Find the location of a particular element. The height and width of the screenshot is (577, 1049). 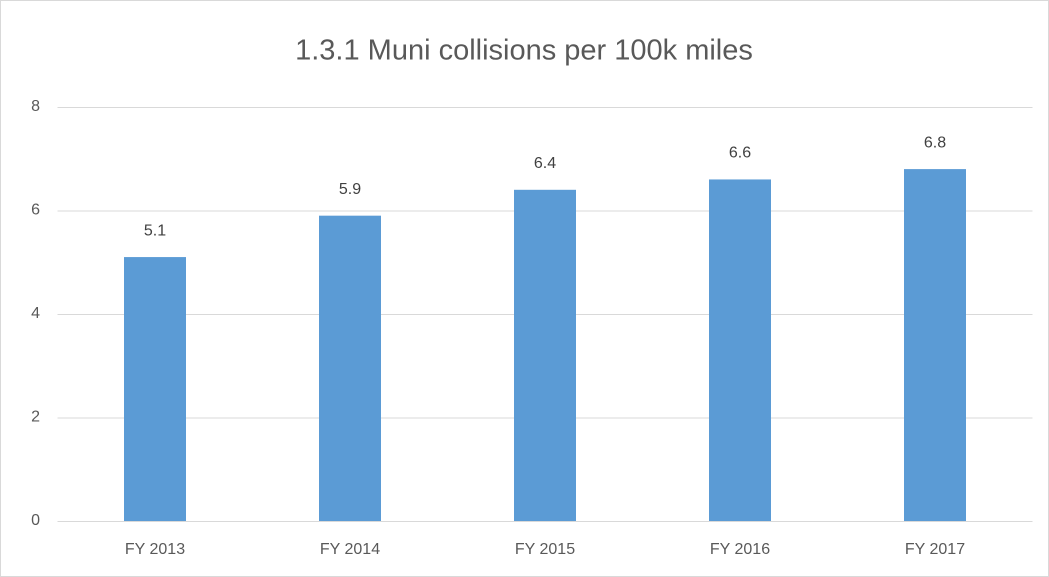

chart-title: 1.3.1 Muni collisions per 100k miles is located at coordinates (524, 51).